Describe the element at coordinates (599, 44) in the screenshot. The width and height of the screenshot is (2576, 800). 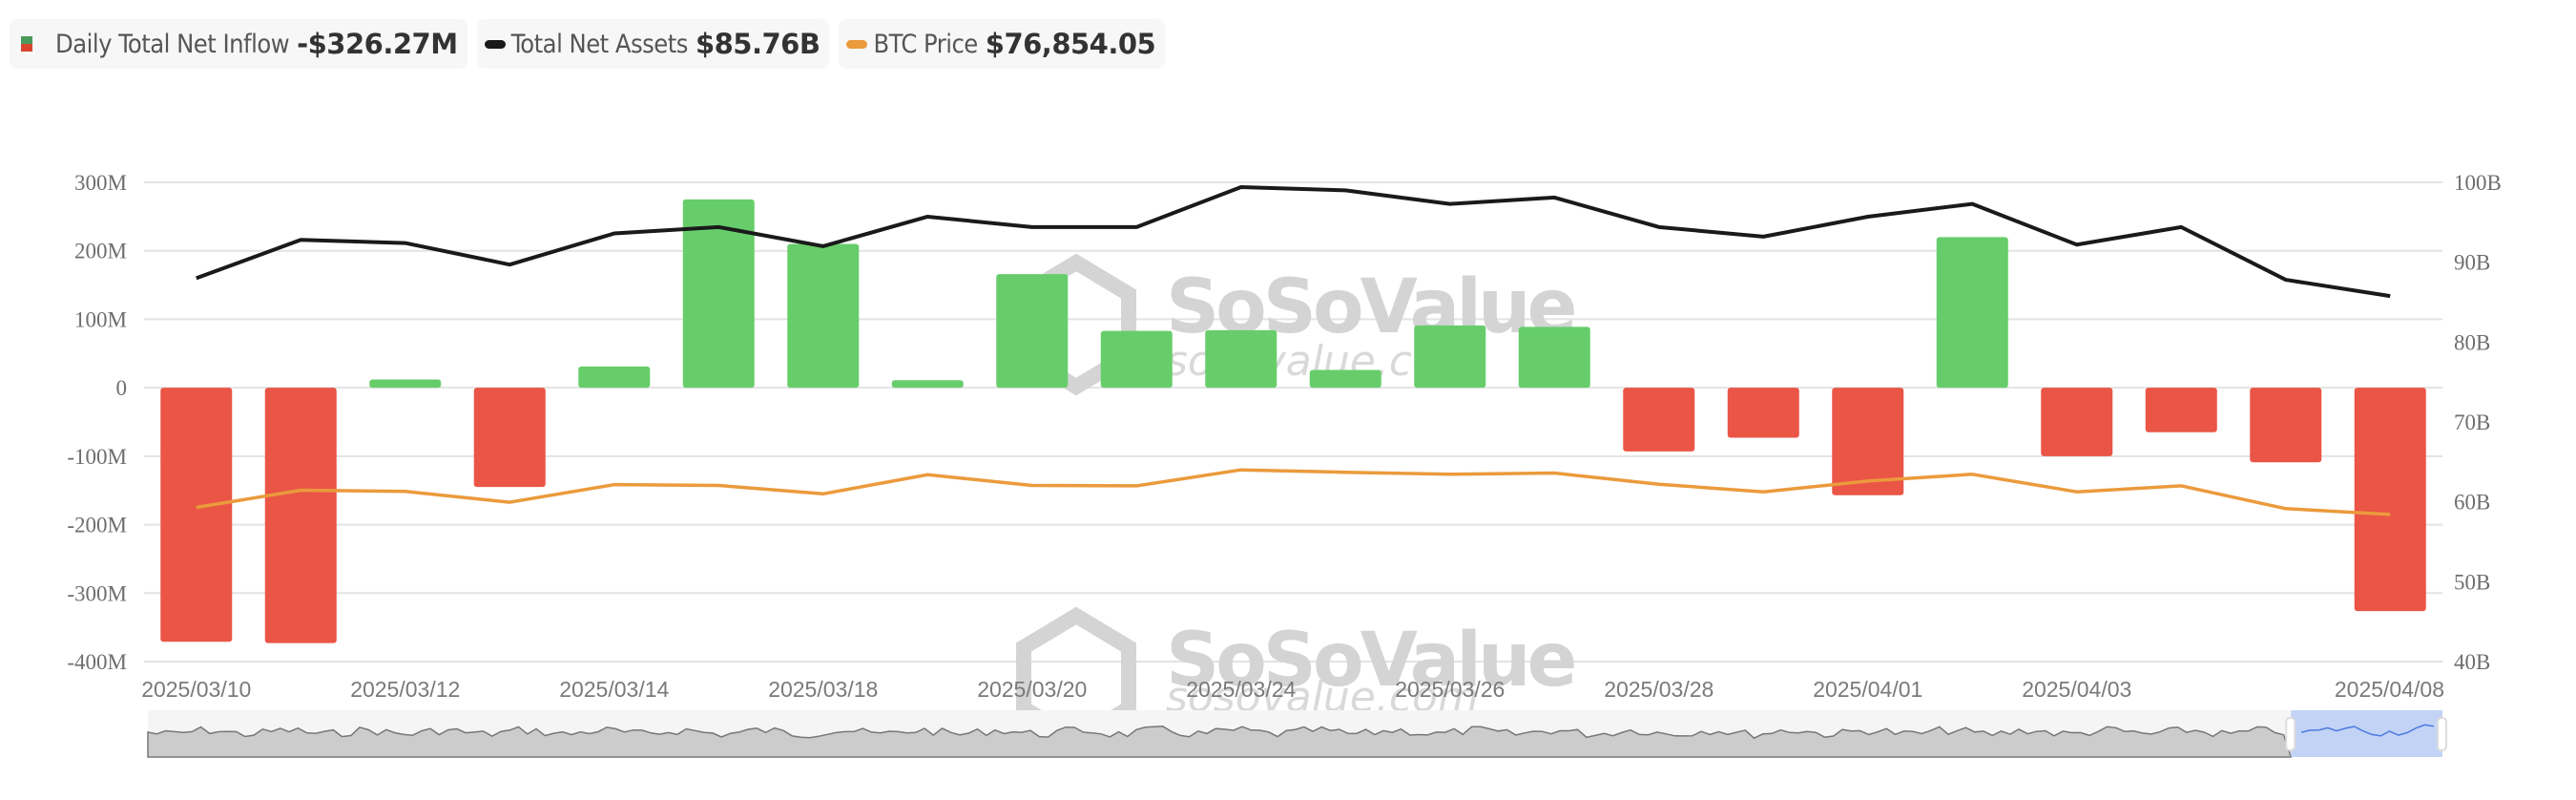
I see `legend-label: Total Net Assets` at that location.